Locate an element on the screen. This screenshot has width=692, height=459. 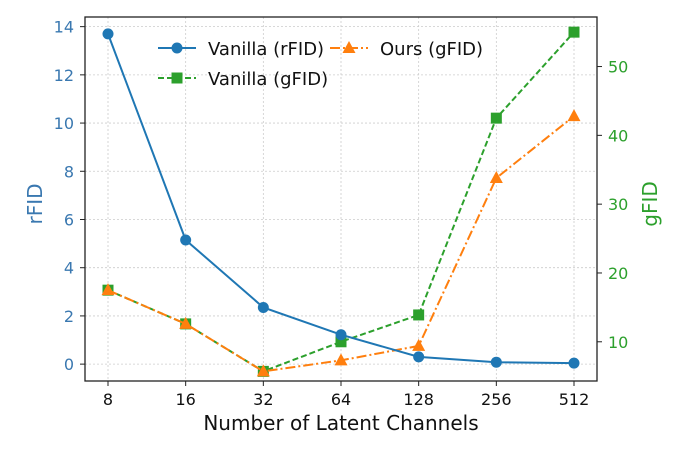
left-y-tick-label: 6 is located at coordinates (69, 219).